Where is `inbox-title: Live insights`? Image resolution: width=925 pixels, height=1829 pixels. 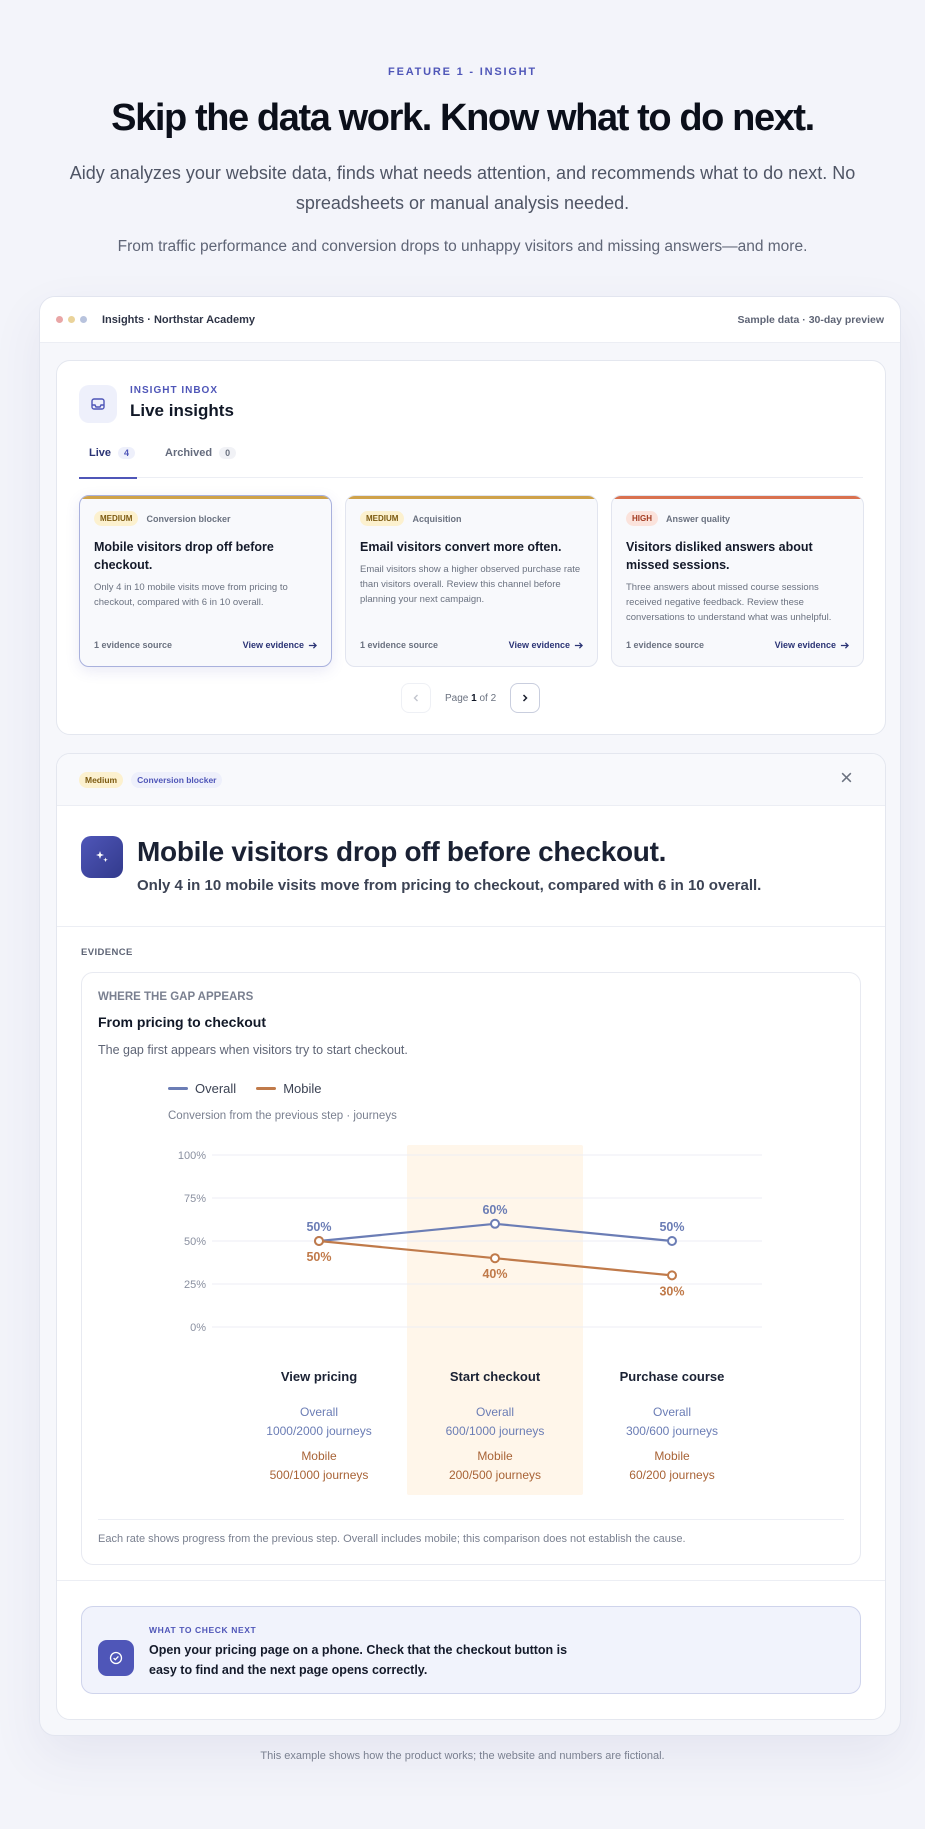 inbox-title: Live insights is located at coordinates (182, 410).